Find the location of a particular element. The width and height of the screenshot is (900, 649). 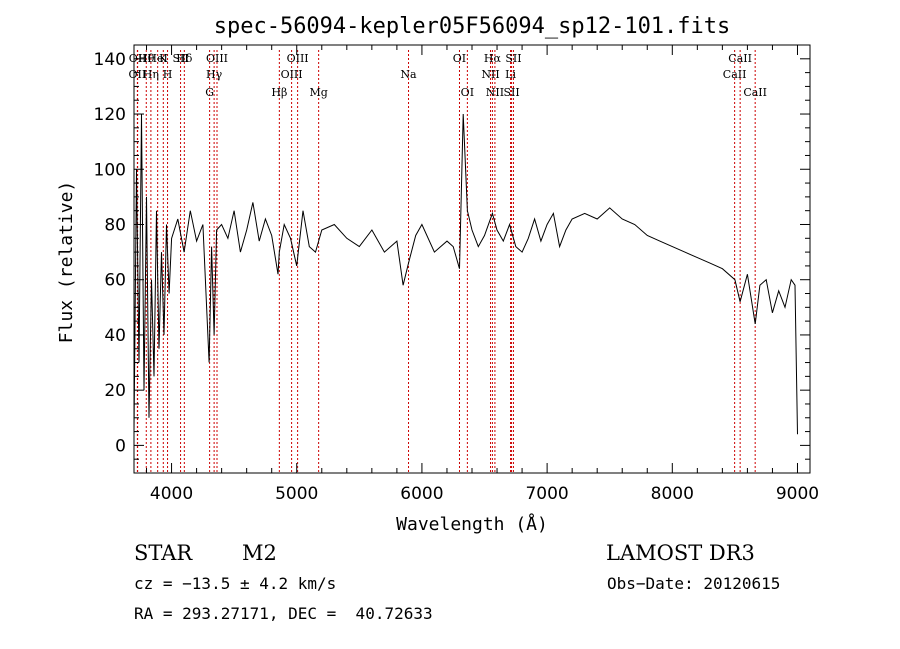

line-label: Hβ is located at coordinates (279, 92).